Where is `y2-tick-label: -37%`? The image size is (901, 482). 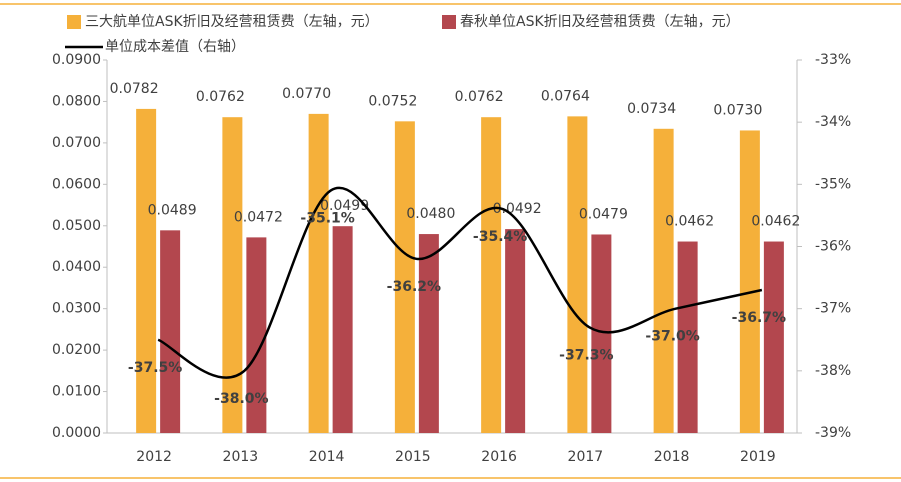 y2-tick-label: -37% is located at coordinates (833, 309).